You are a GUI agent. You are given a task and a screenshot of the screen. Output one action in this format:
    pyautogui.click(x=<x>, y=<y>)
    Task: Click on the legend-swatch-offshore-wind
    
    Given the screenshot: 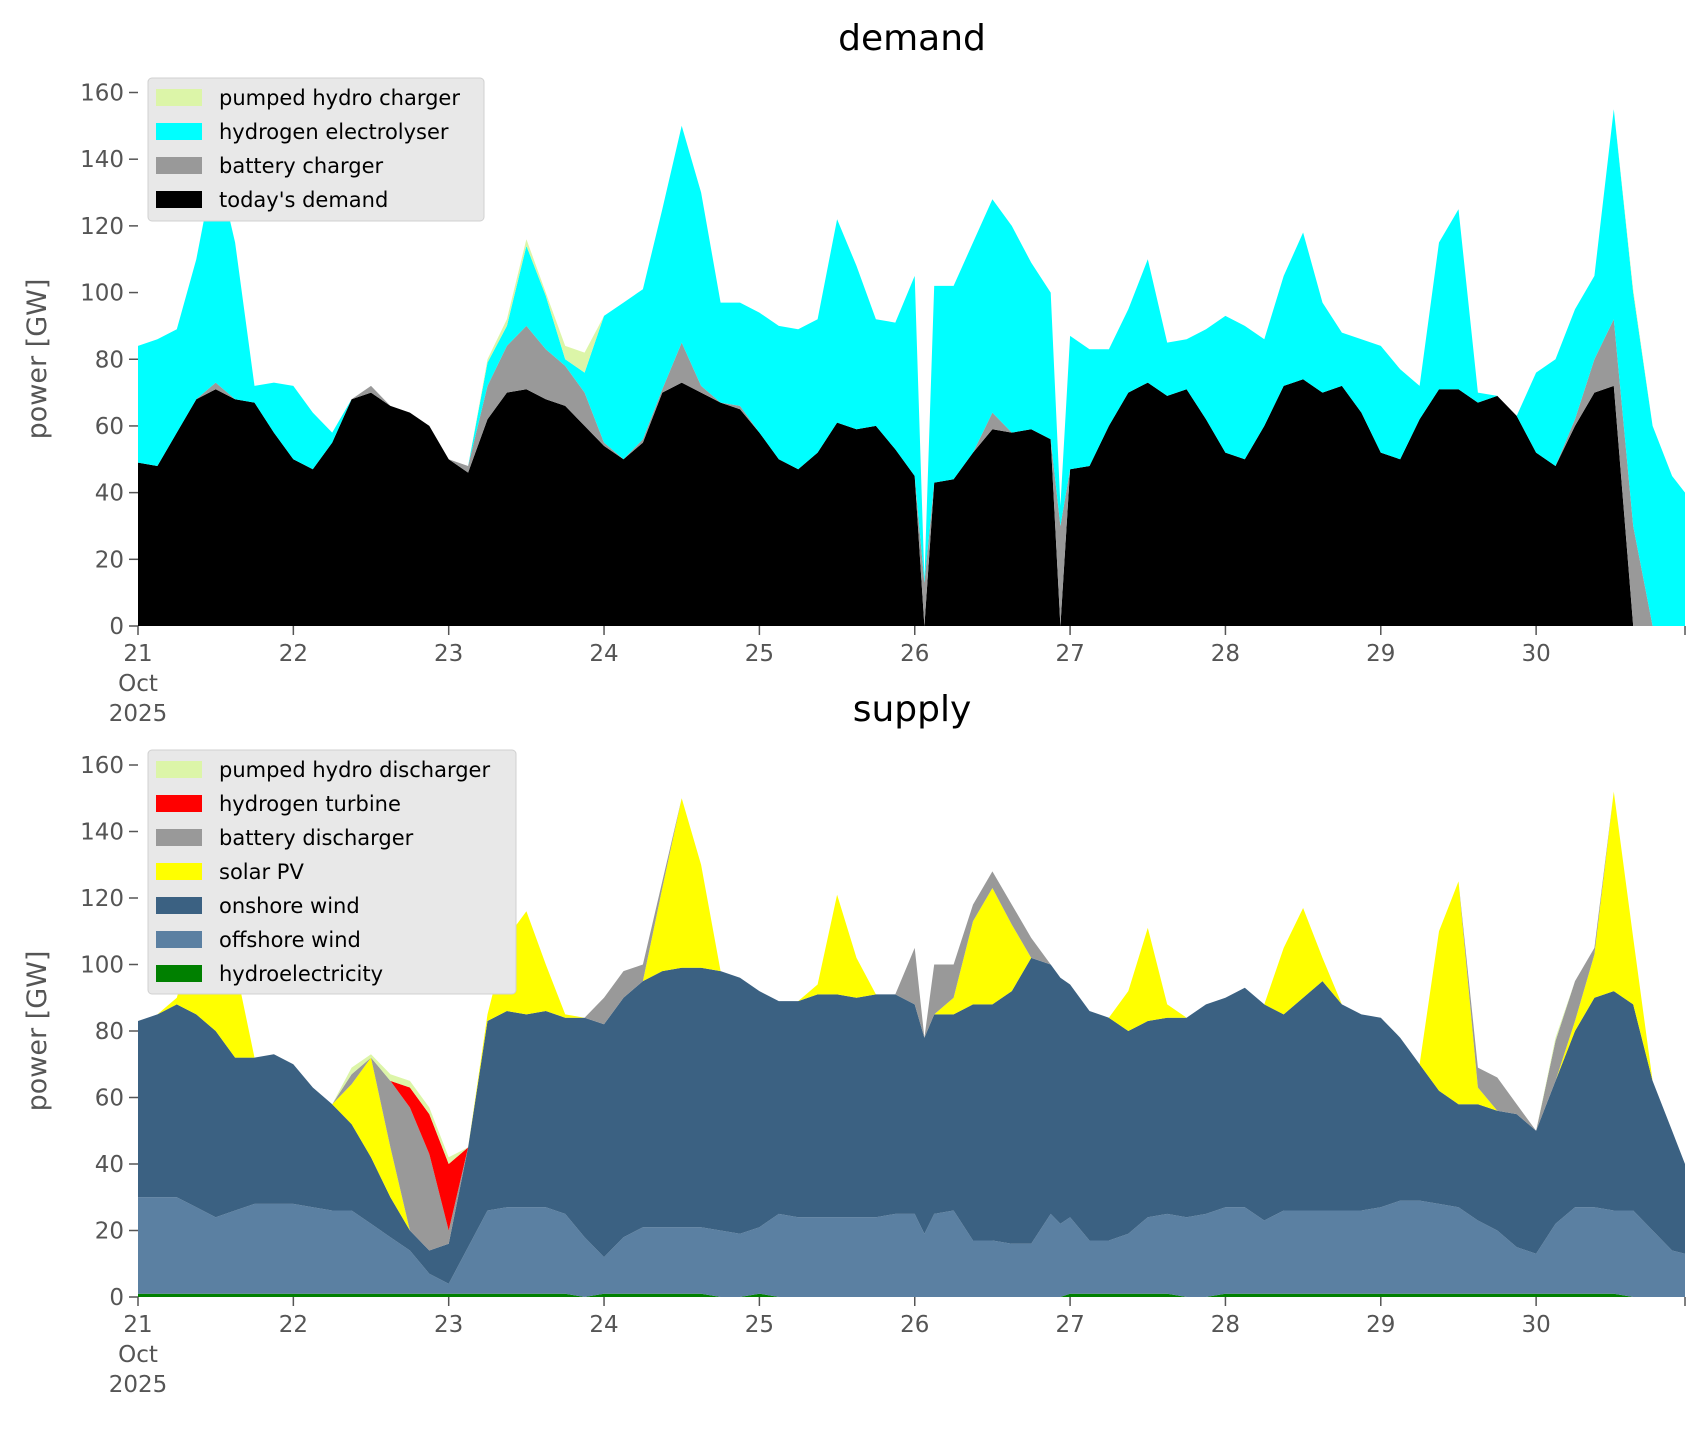 What is the action you would take?
    pyautogui.click(x=179, y=939)
    